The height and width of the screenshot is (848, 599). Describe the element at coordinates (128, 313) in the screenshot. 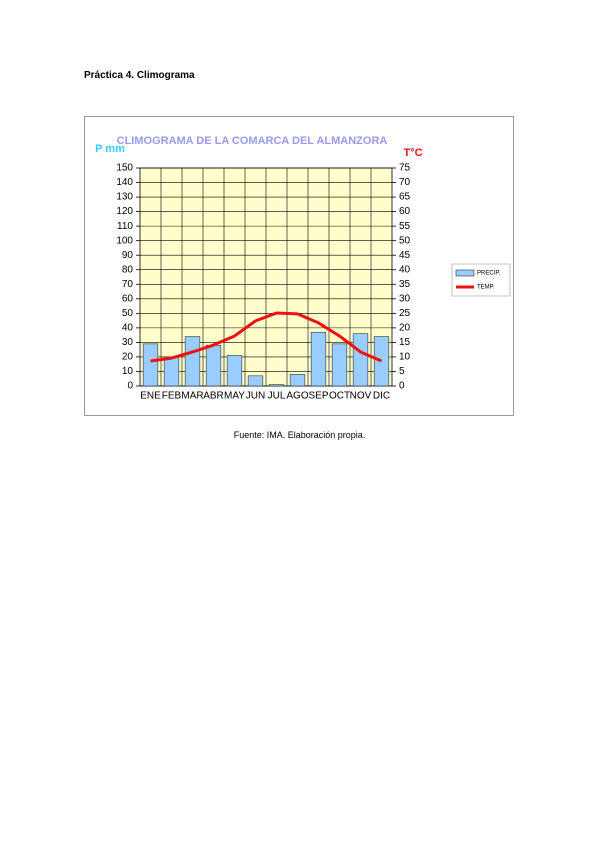

I see `y-tick-label: 50` at that location.